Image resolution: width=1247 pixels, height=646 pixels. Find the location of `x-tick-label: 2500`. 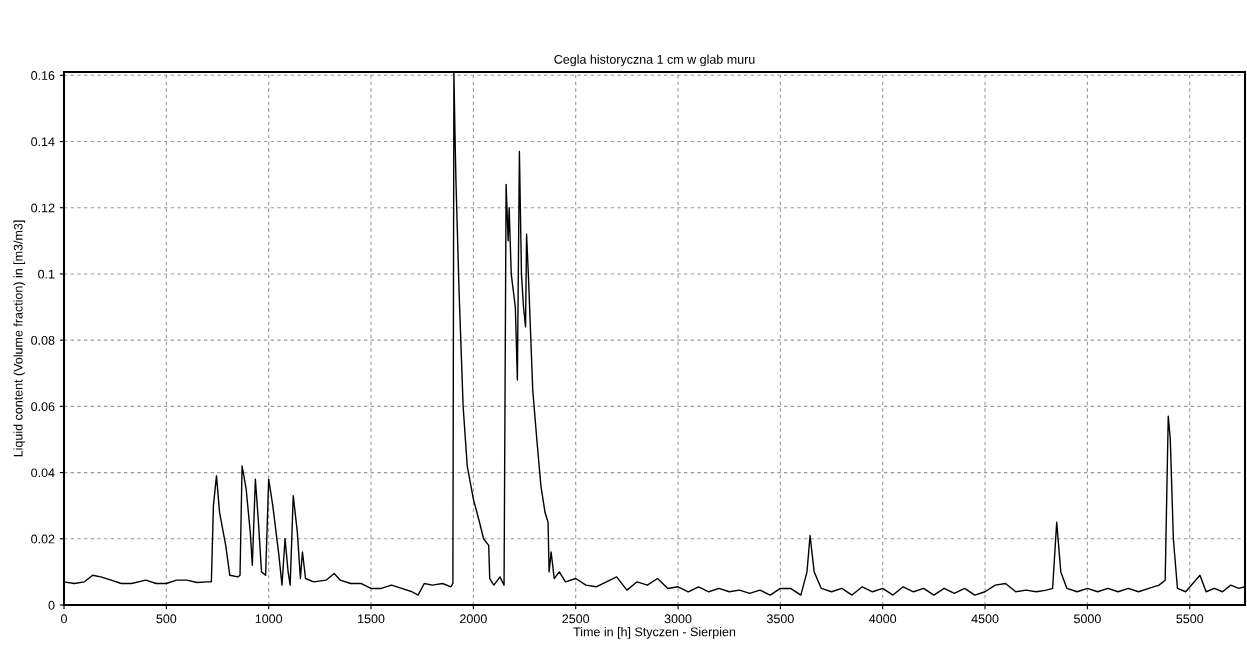

x-tick-label: 2500 is located at coordinates (576, 619).